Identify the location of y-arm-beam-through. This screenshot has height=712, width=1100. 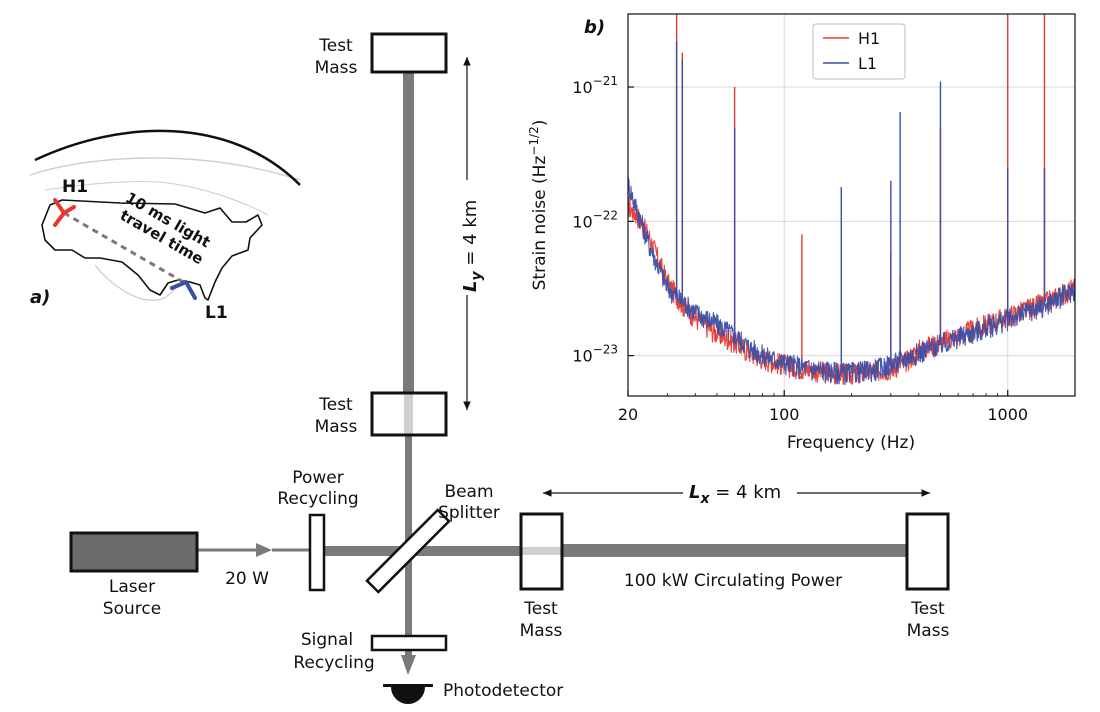
(408, 414).